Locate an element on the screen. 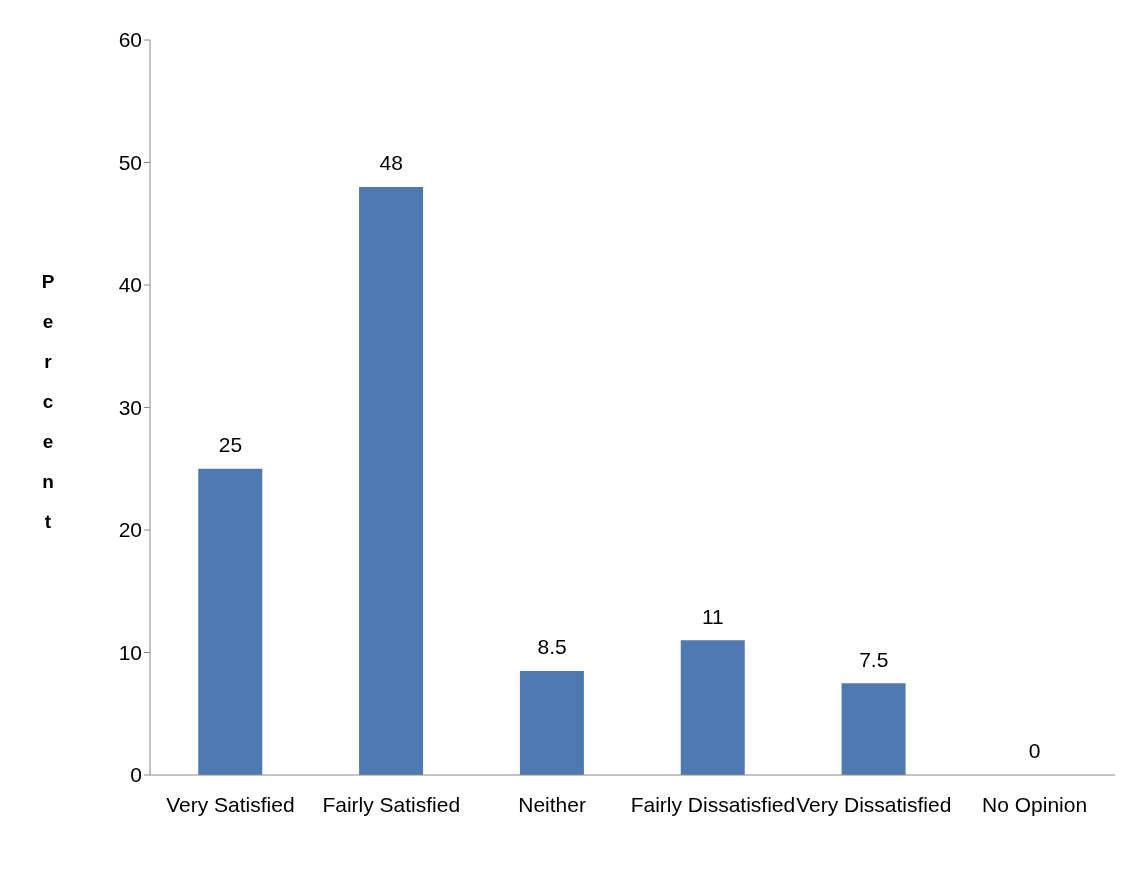 The height and width of the screenshot is (889, 1132). data-label: 0 is located at coordinates (1034, 751).